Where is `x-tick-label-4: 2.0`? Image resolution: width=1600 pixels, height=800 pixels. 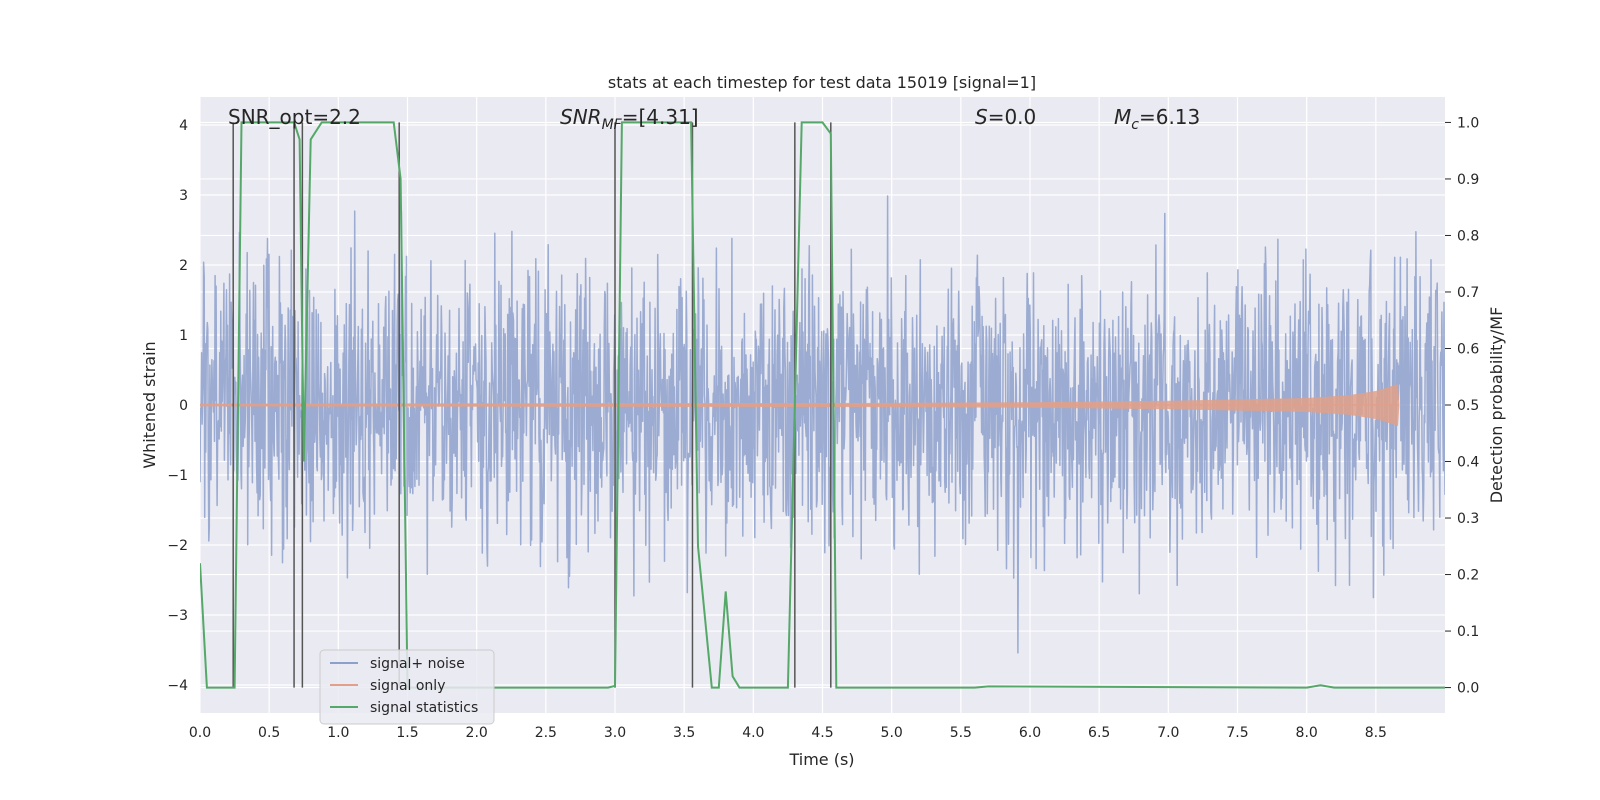
x-tick-label-4: 2.0 is located at coordinates (477, 733).